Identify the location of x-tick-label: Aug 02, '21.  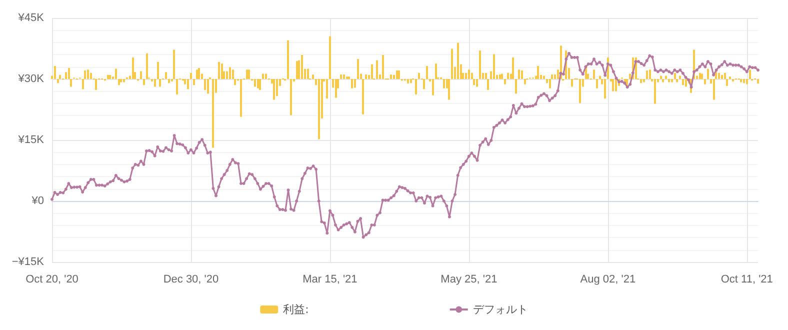
(608, 280).